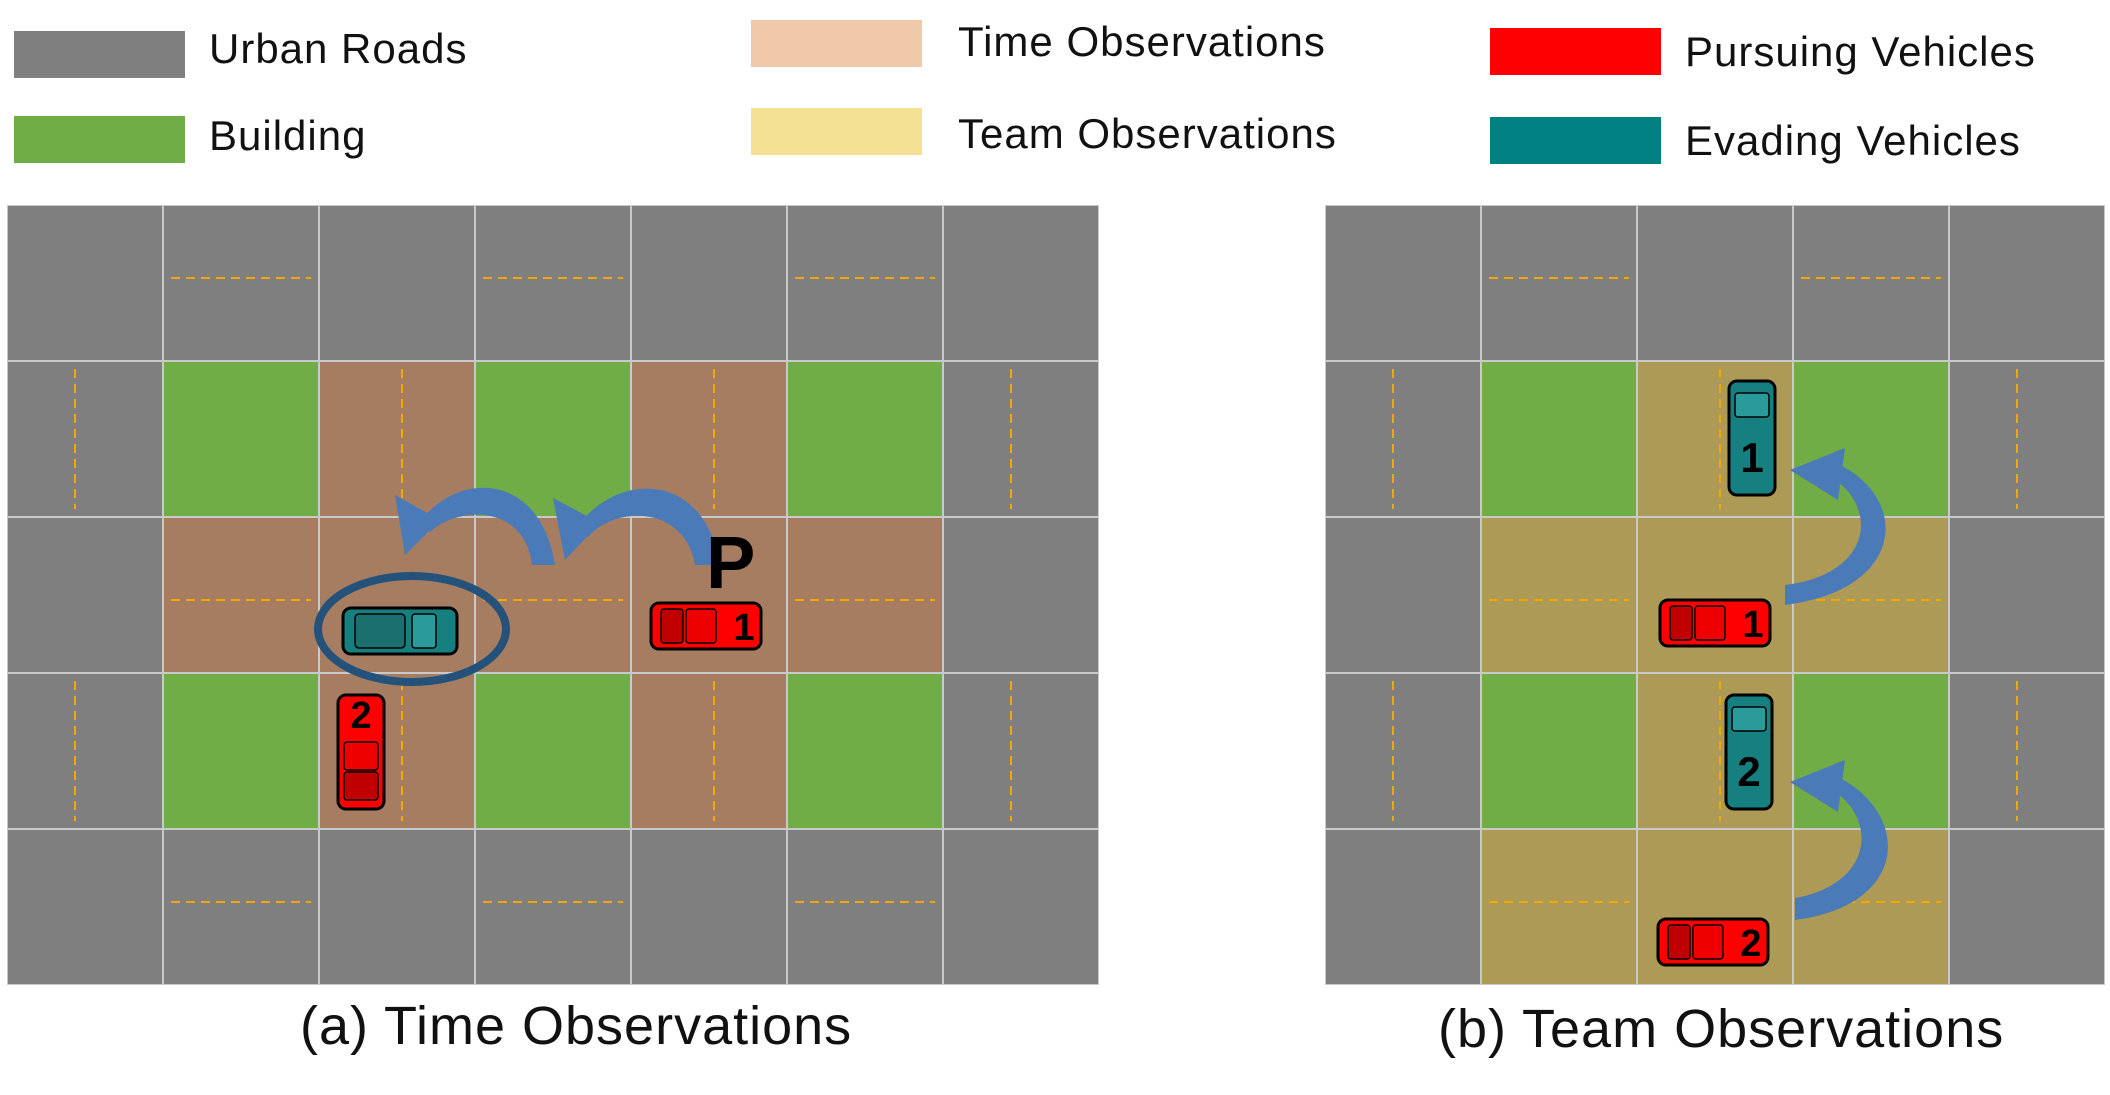 The height and width of the screenshot is (1095, 2110). Describe the element at coordinates (99, 139) in the screenshot. I see `legend-swatch-building` at that location.